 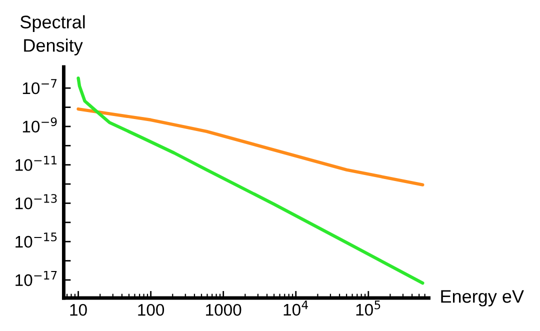 I want to click on x-axis-title: Energy eV, so click(x=482, y=298).